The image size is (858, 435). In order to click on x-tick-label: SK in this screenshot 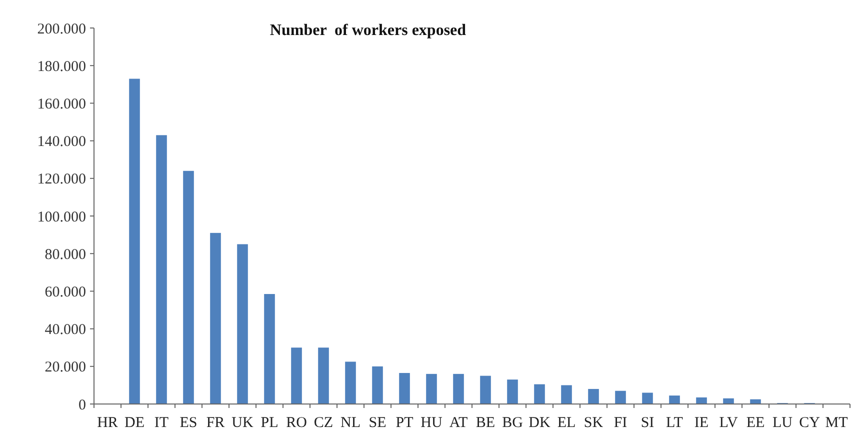, I will do `click(594, 423)`.